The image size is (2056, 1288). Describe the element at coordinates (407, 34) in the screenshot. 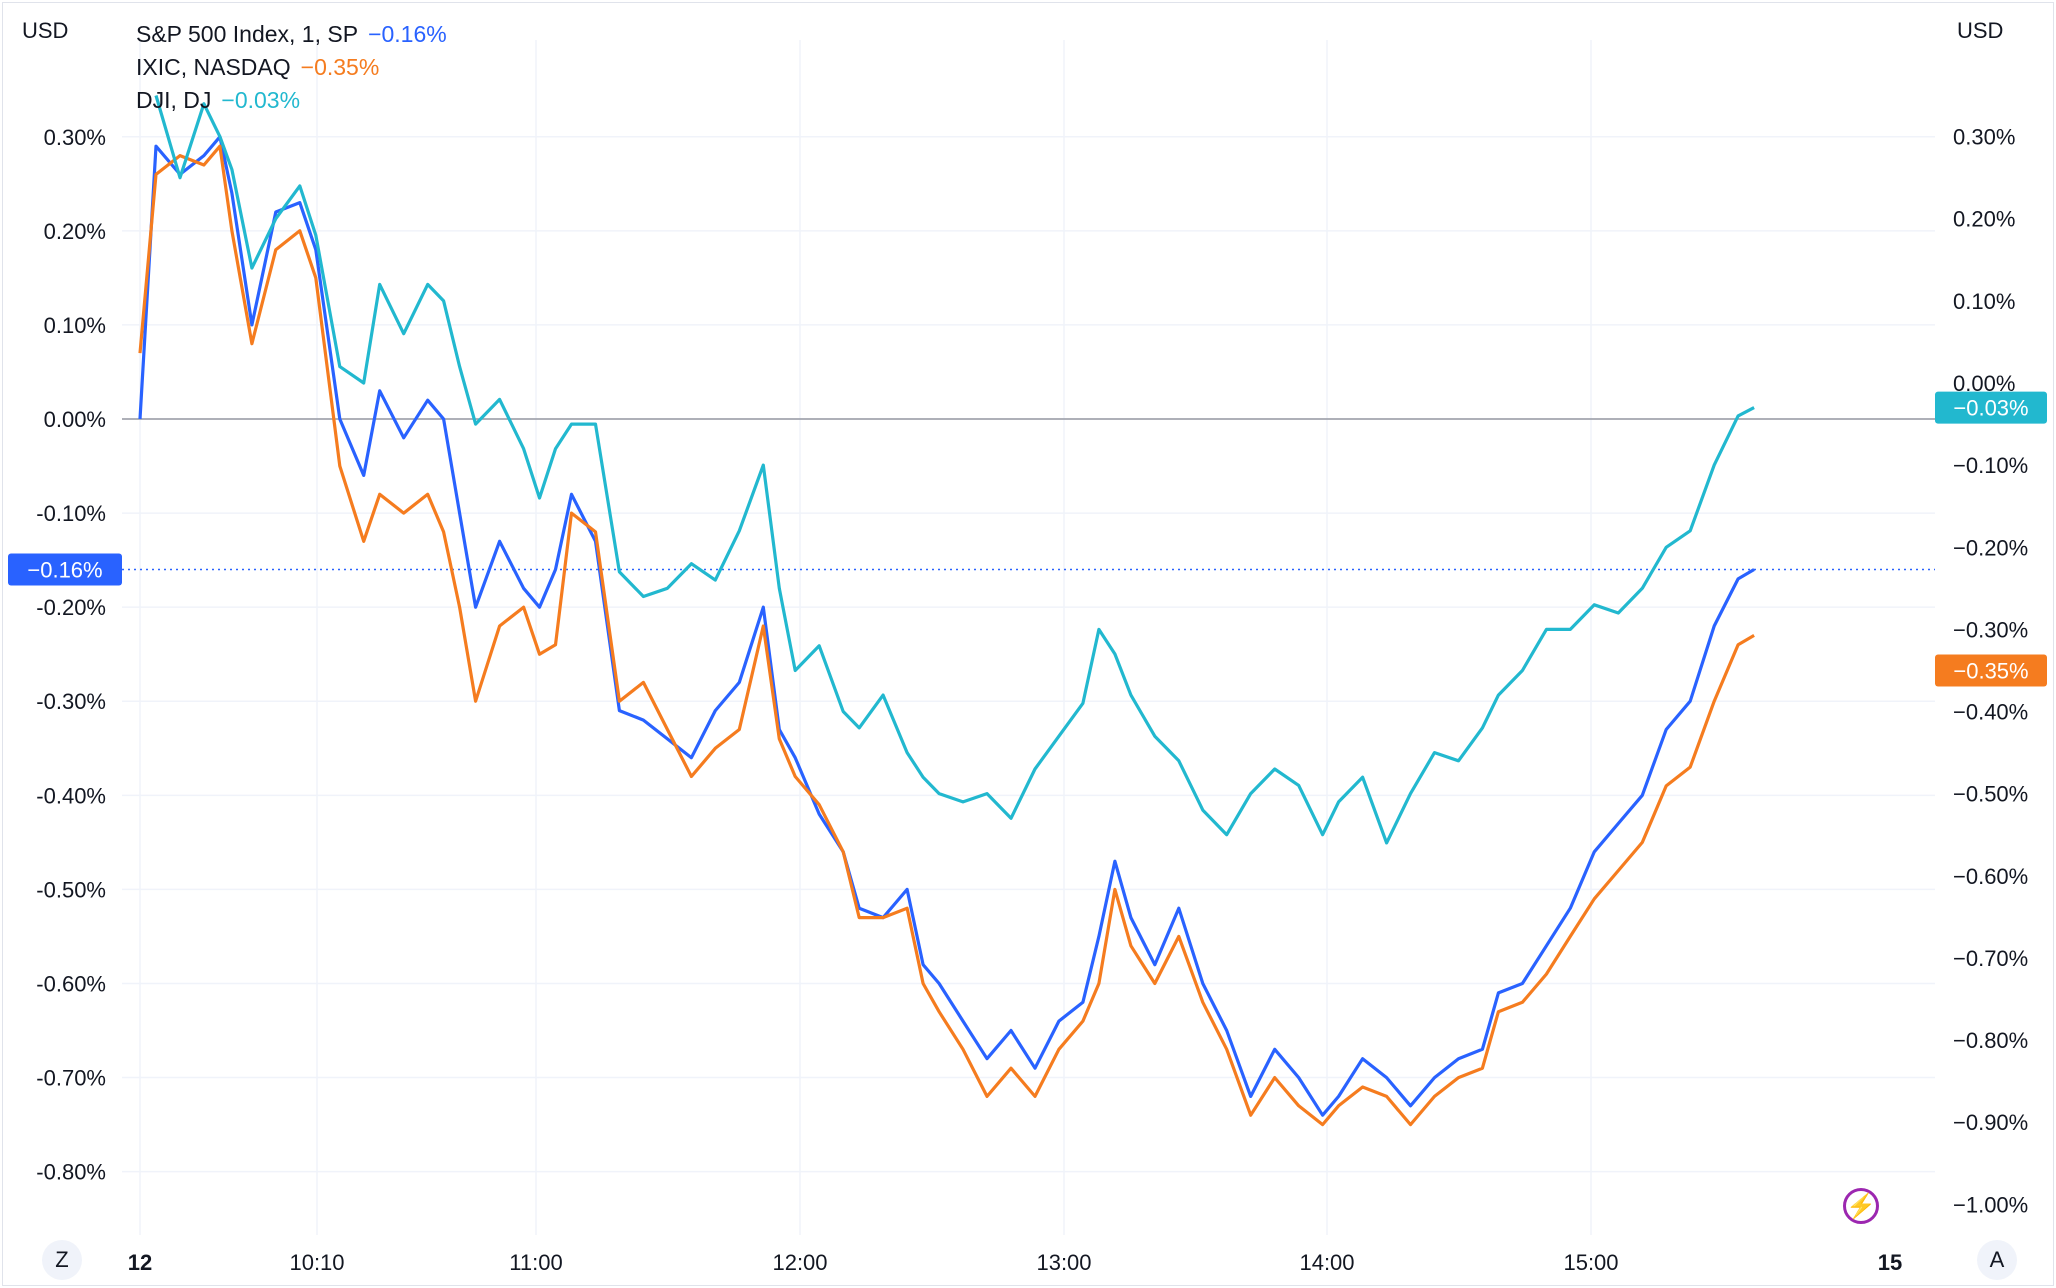

I see `legend-value: −0.16%` at that location.